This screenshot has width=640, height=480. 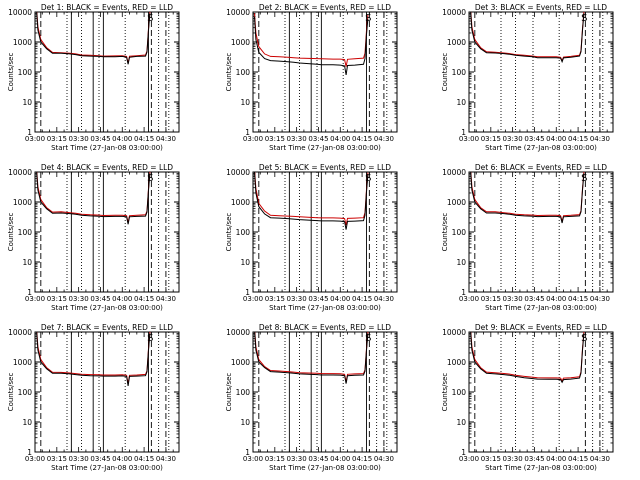 What do you see at coordinates (107, 167) in the screenshot?
I see `chart-title: Det 4: BLACK = Events, RED = LLD` at bounding box center [107, 167].